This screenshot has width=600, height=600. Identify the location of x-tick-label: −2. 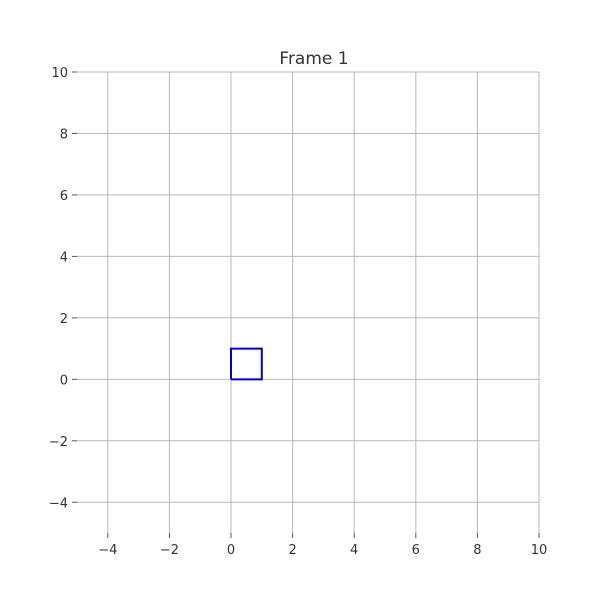
(169, 550).